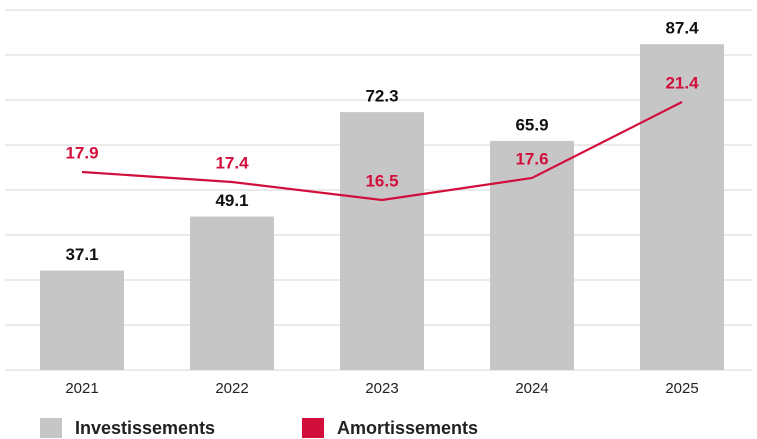  Describe the element at coordinates (145, 428) in the screenshot. I see `legend-label: Investissements` at that location.